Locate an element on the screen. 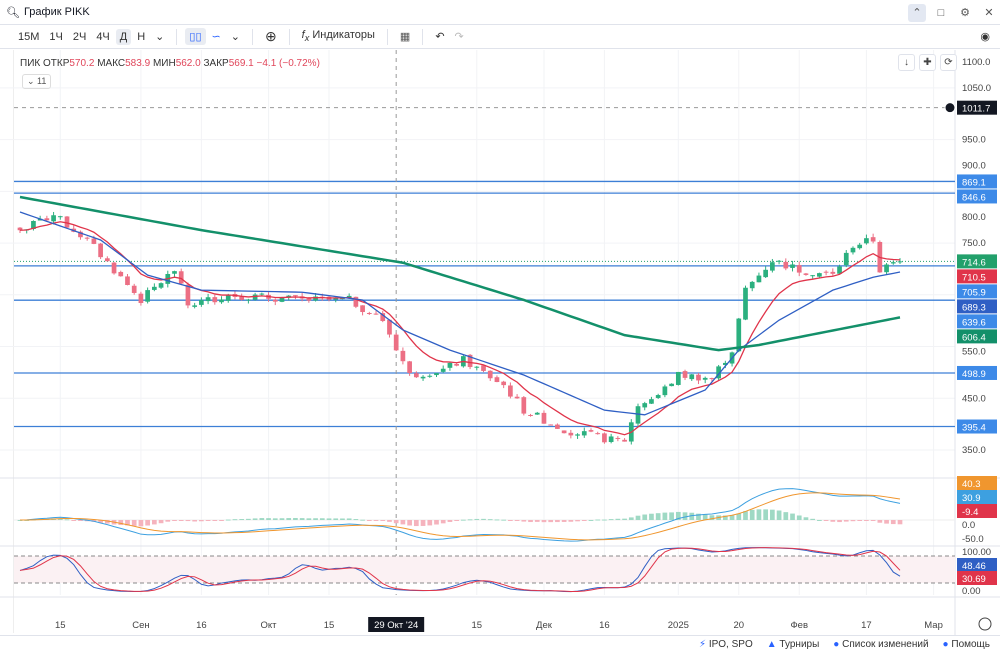 Image resolution: width=1000 pixels, height=653 pixels. collapse-button: ⌃ is located at coordinates (917, 13).